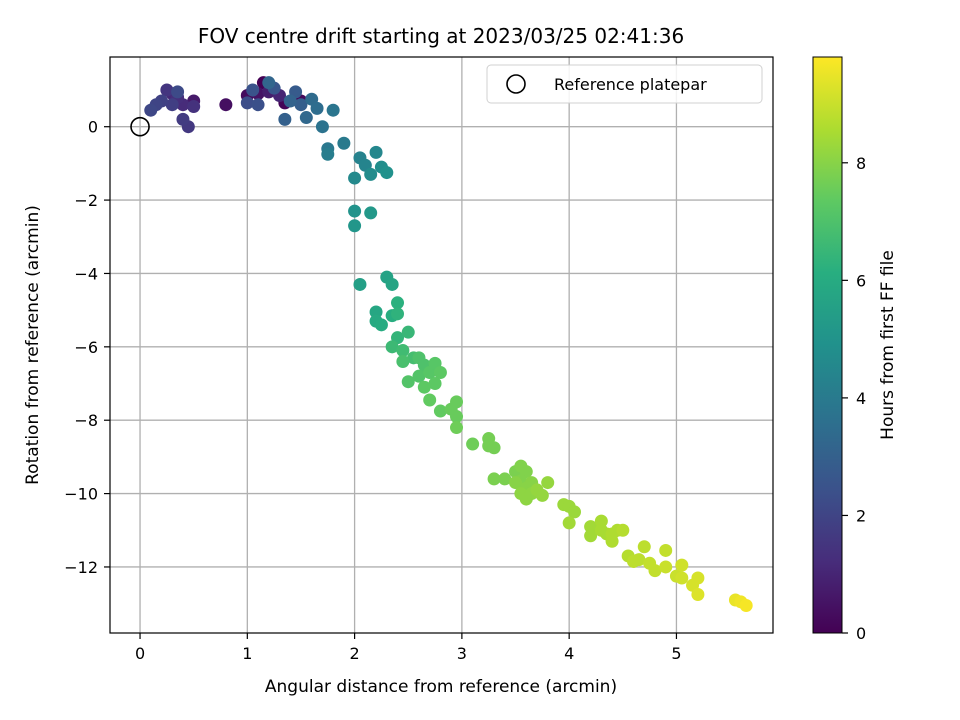 This screenshot has width=960, height=720. What do you see at coordinates (408, 648) in the screenshot?
I see `x-axis-ticks: 0 1 2 3 4 5` at bounding box center [408, 648].